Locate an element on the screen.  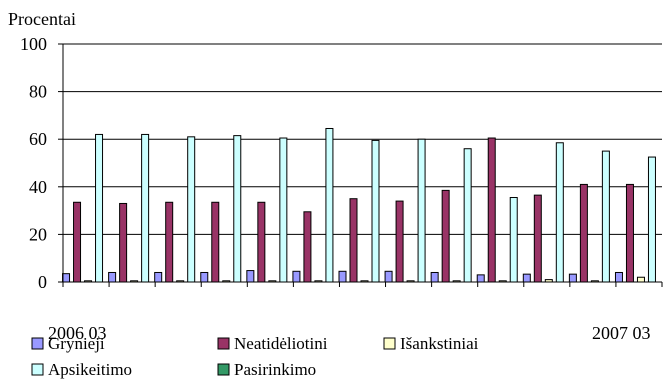
x-start-label: 2006 03 is located at coordinates (77, 333).